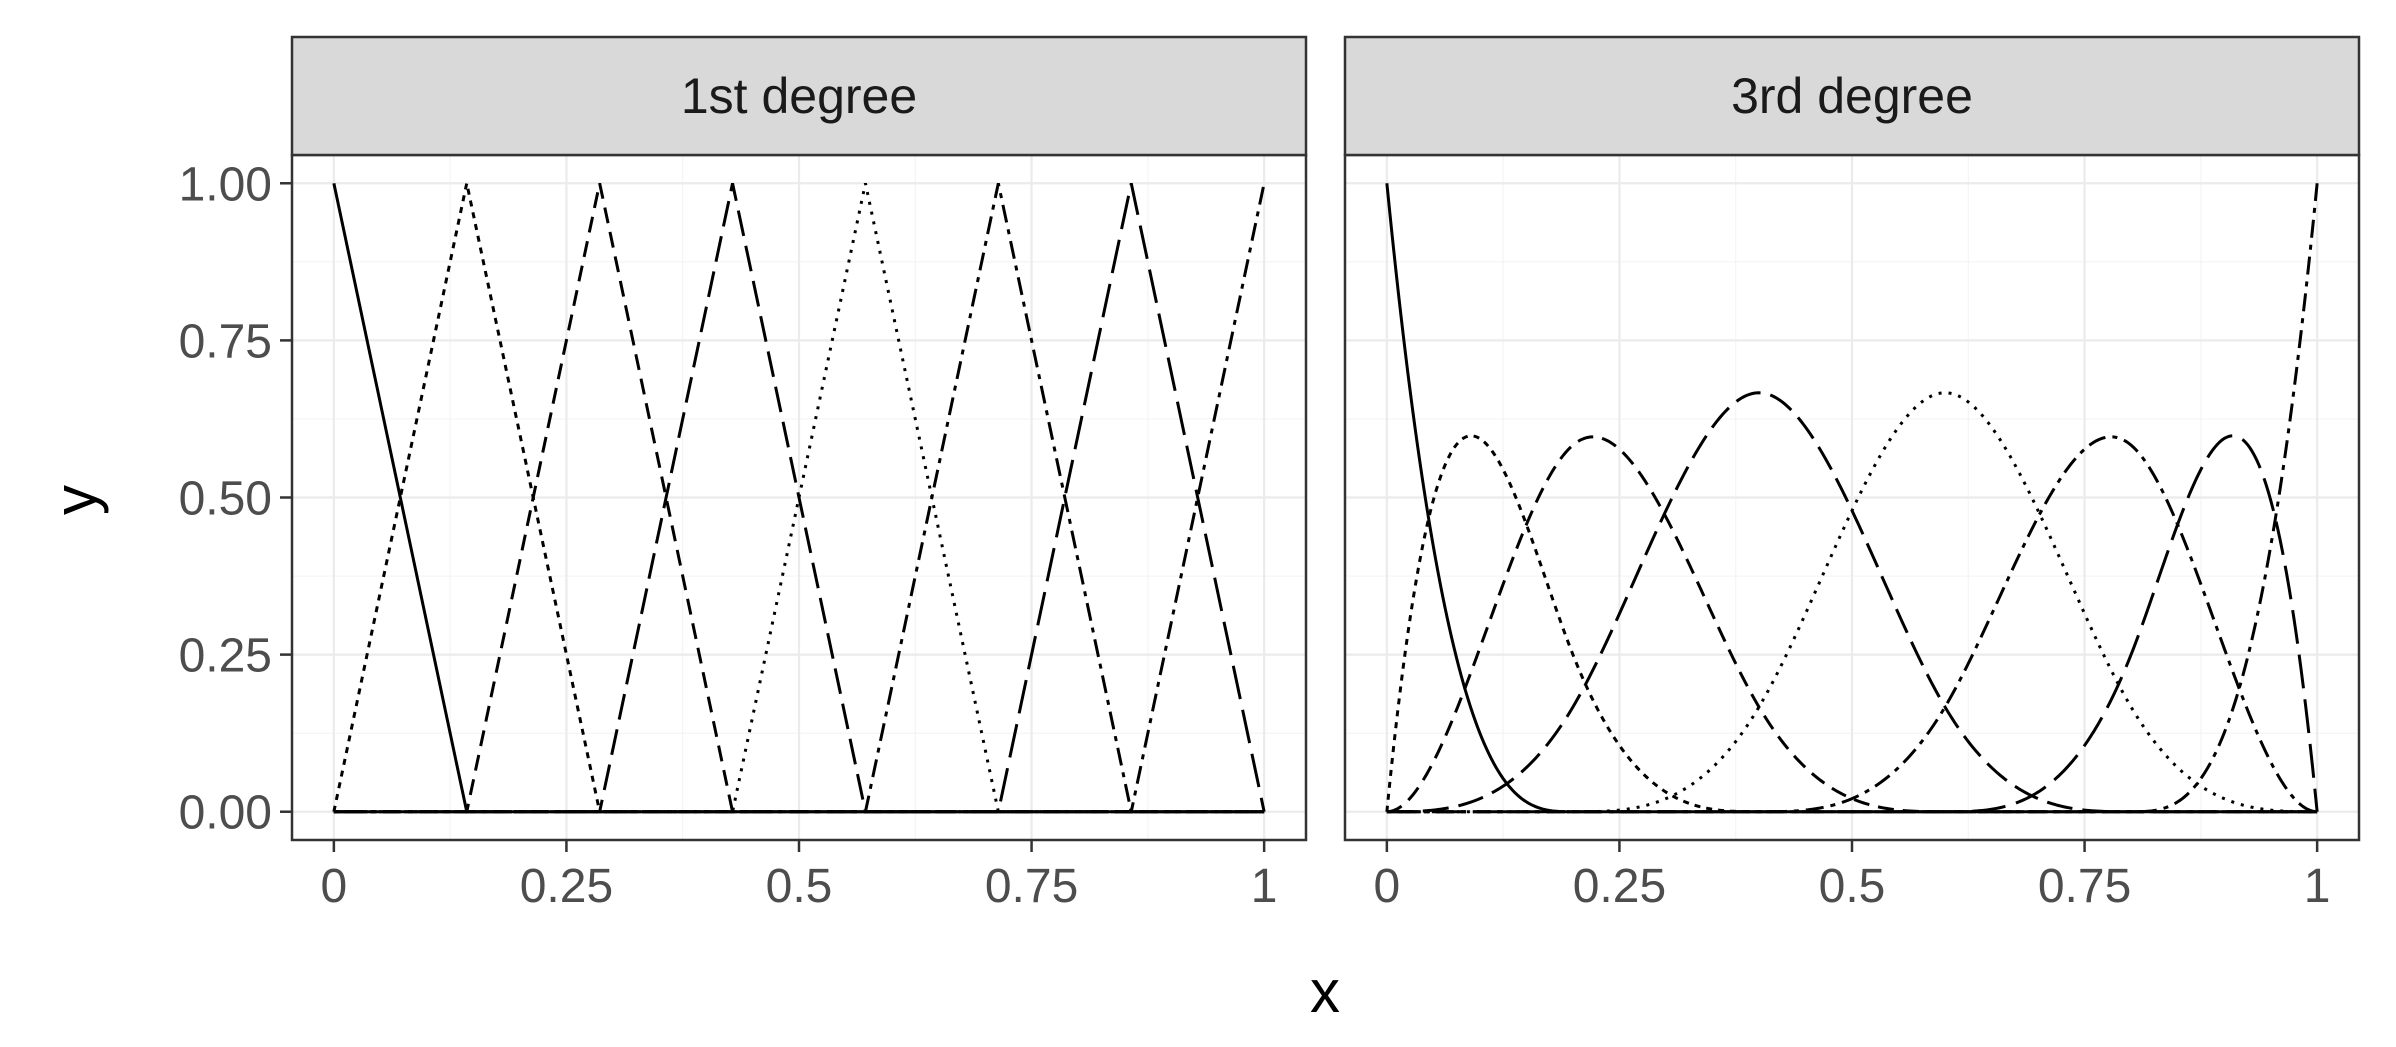 This screenshot has height=1047, width=2396. I want to click on facet-strip-label: 3rd degree, so click(1852, 96).